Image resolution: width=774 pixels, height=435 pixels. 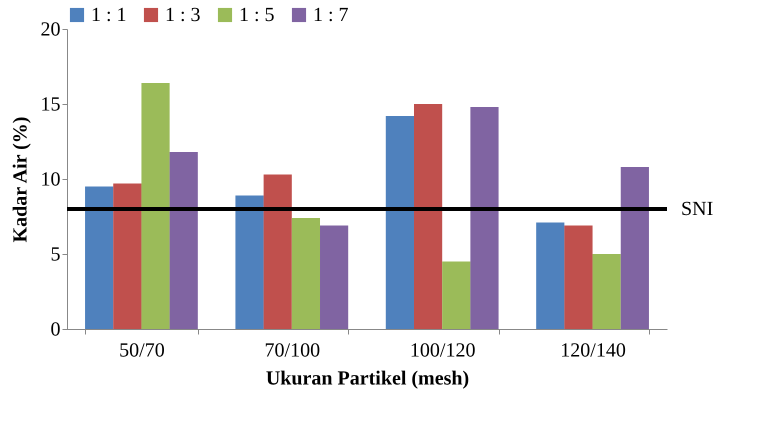 I want to click on legend-label: 1 : 7, so click(x=331, y=15).